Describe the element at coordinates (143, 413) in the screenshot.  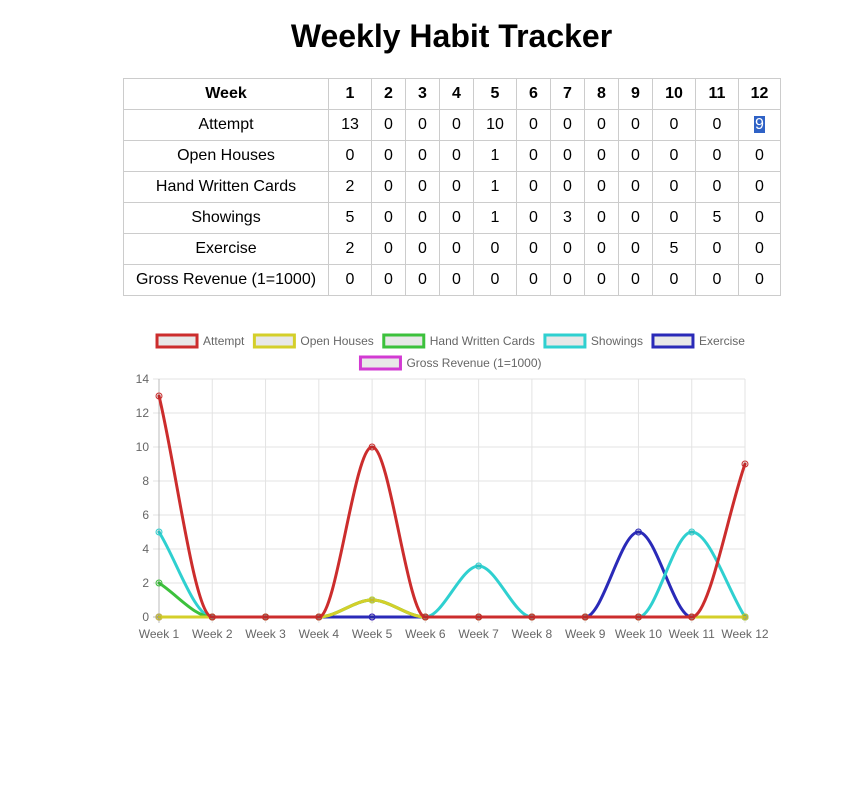
I see `y-tick-label: 12` at that location.